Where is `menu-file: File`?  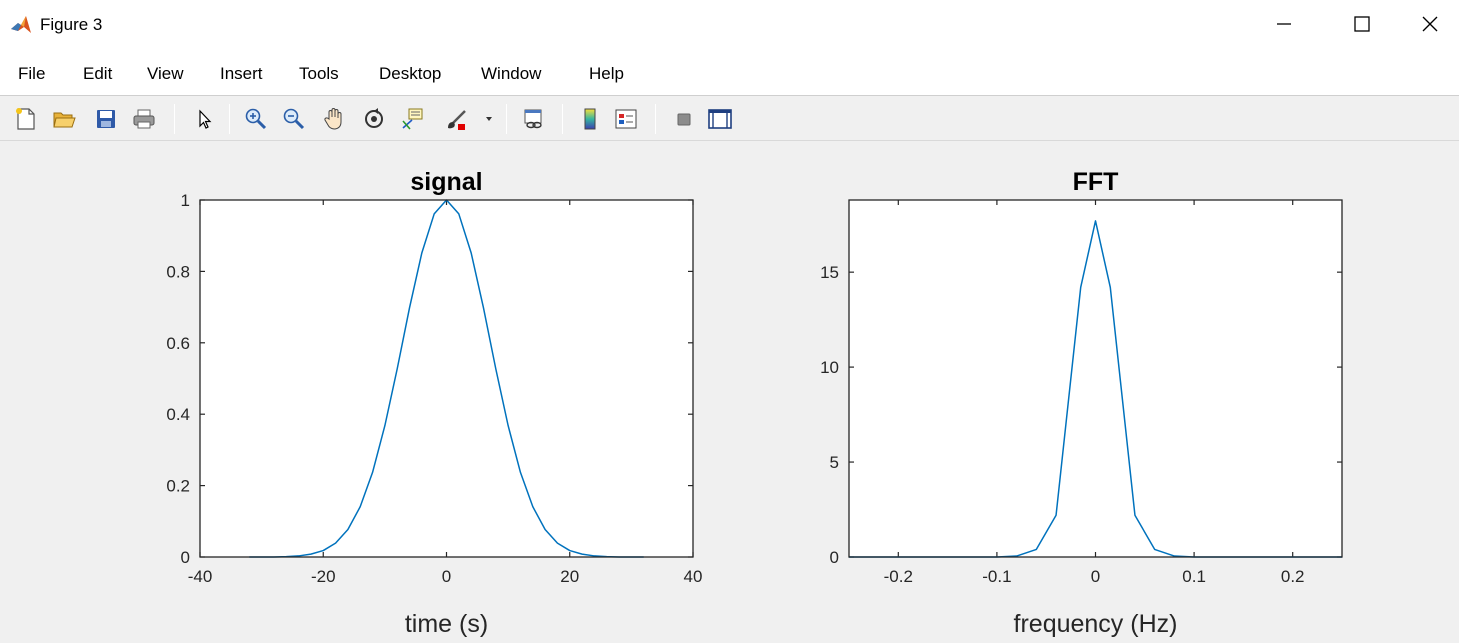
menu-file: File is located at coordinates (32, 73).